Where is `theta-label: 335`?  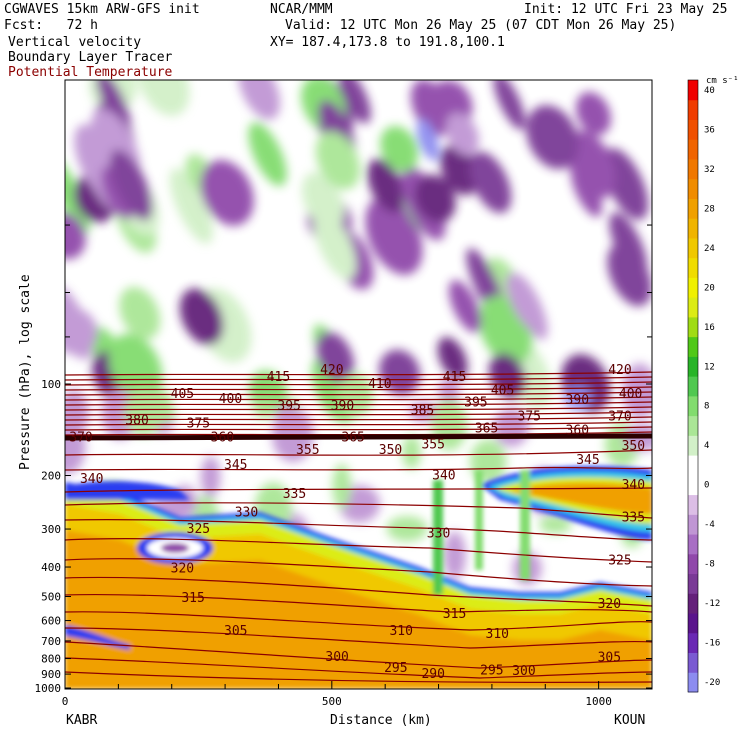 theta-label: 335 is located at coordinates (633, 518).